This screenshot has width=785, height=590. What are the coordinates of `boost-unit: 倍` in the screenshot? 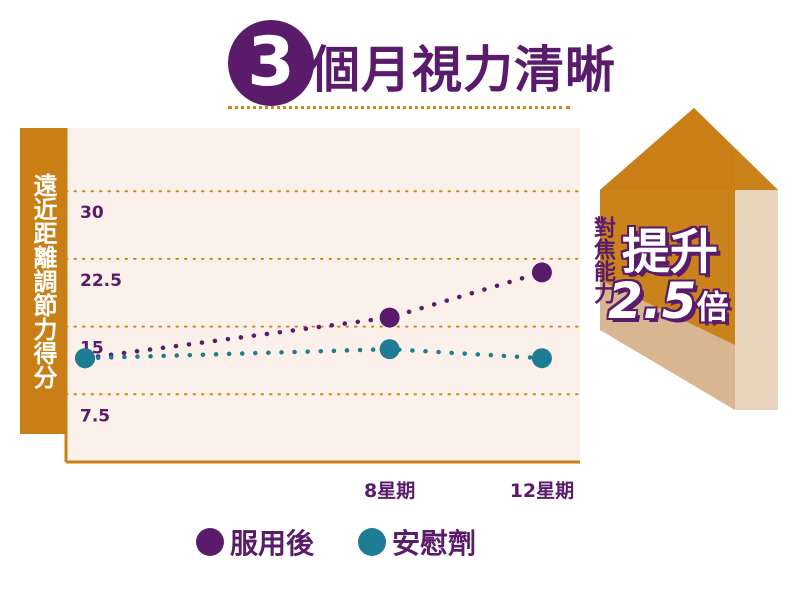 It's located at (712, 307).